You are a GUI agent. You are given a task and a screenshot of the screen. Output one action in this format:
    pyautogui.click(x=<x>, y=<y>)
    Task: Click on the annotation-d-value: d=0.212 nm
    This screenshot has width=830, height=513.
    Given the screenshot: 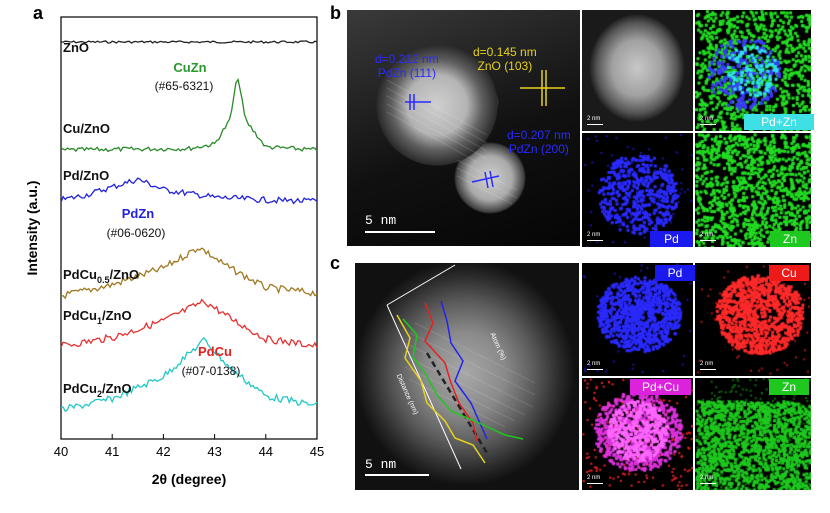 What is the action you would take?
    pyautogui.click(x=407, y=59)
    